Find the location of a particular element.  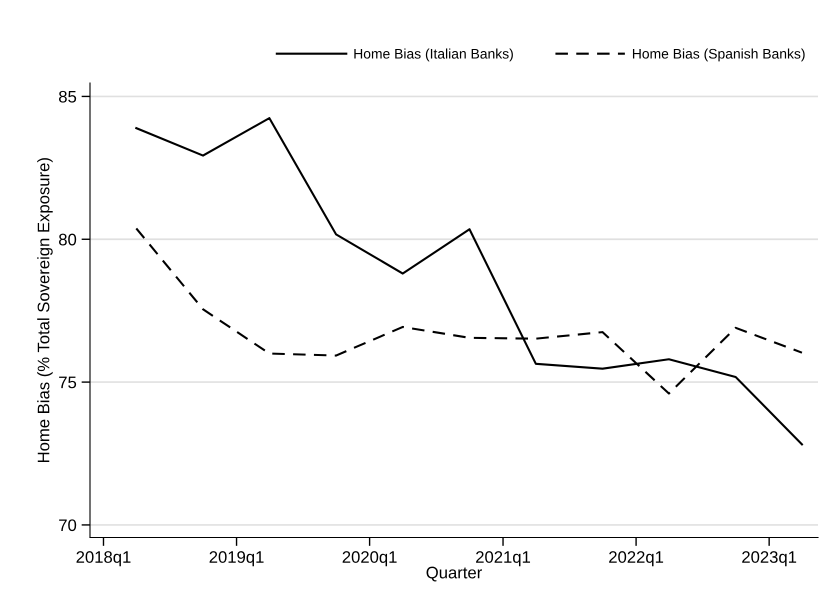

y-tick-label: 85 is located at coordinates (67, 96).